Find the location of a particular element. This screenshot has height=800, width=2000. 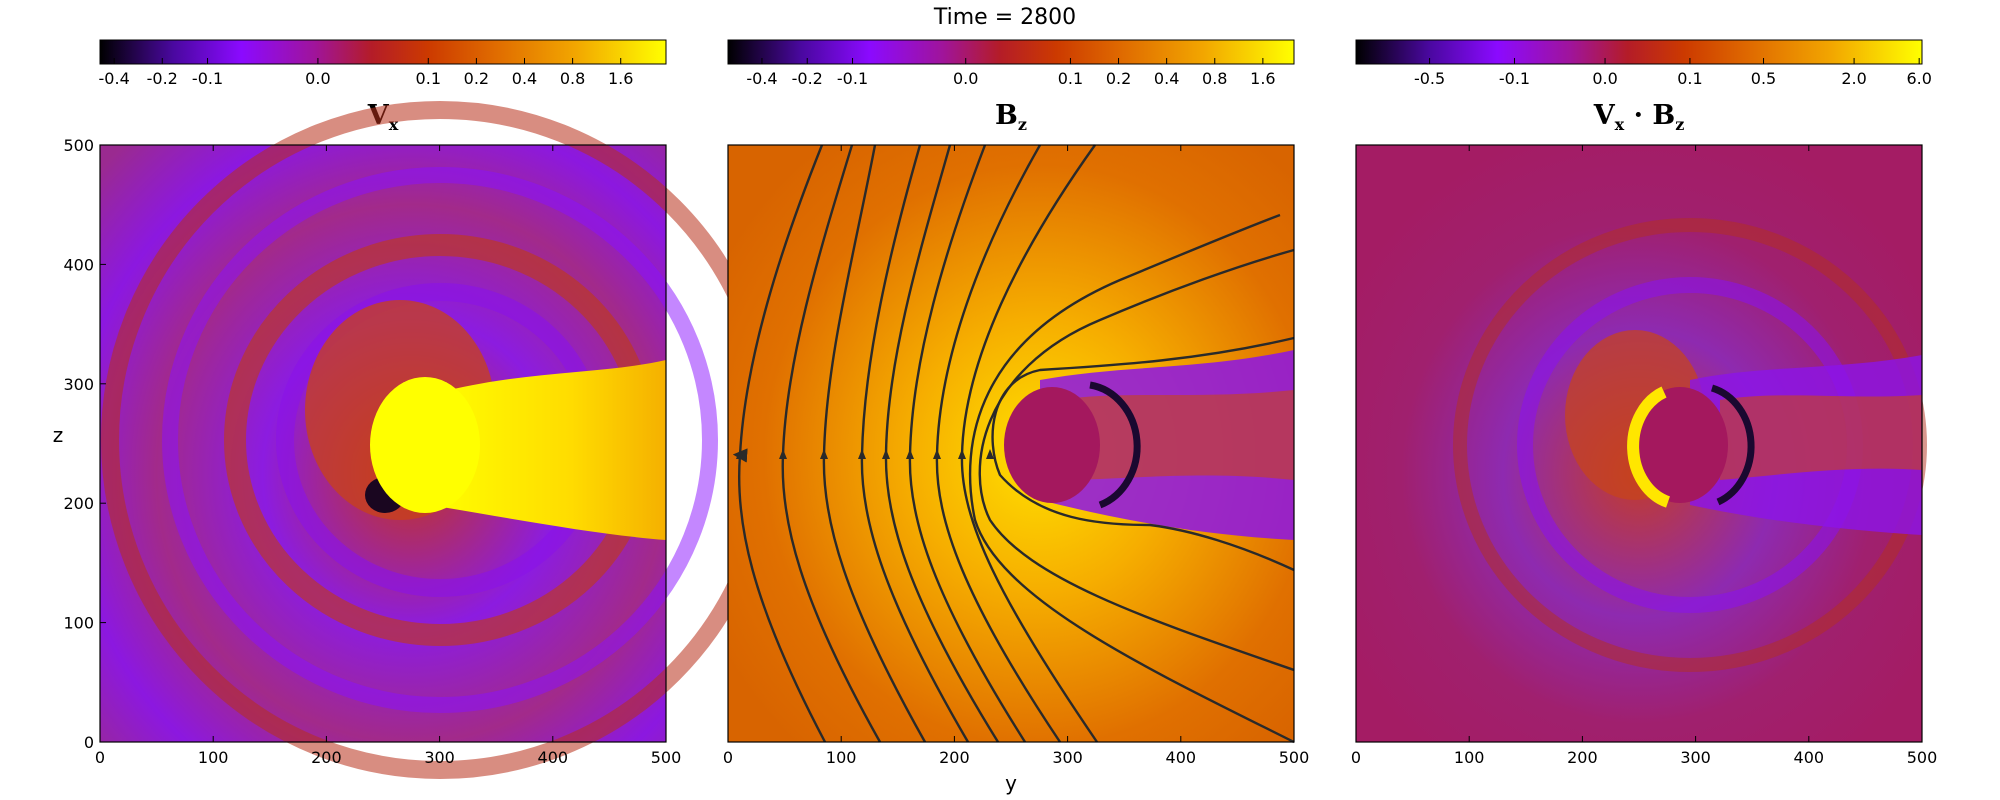

colorbar-tick-label: 6.0 is located at coordinates (1918, 78).